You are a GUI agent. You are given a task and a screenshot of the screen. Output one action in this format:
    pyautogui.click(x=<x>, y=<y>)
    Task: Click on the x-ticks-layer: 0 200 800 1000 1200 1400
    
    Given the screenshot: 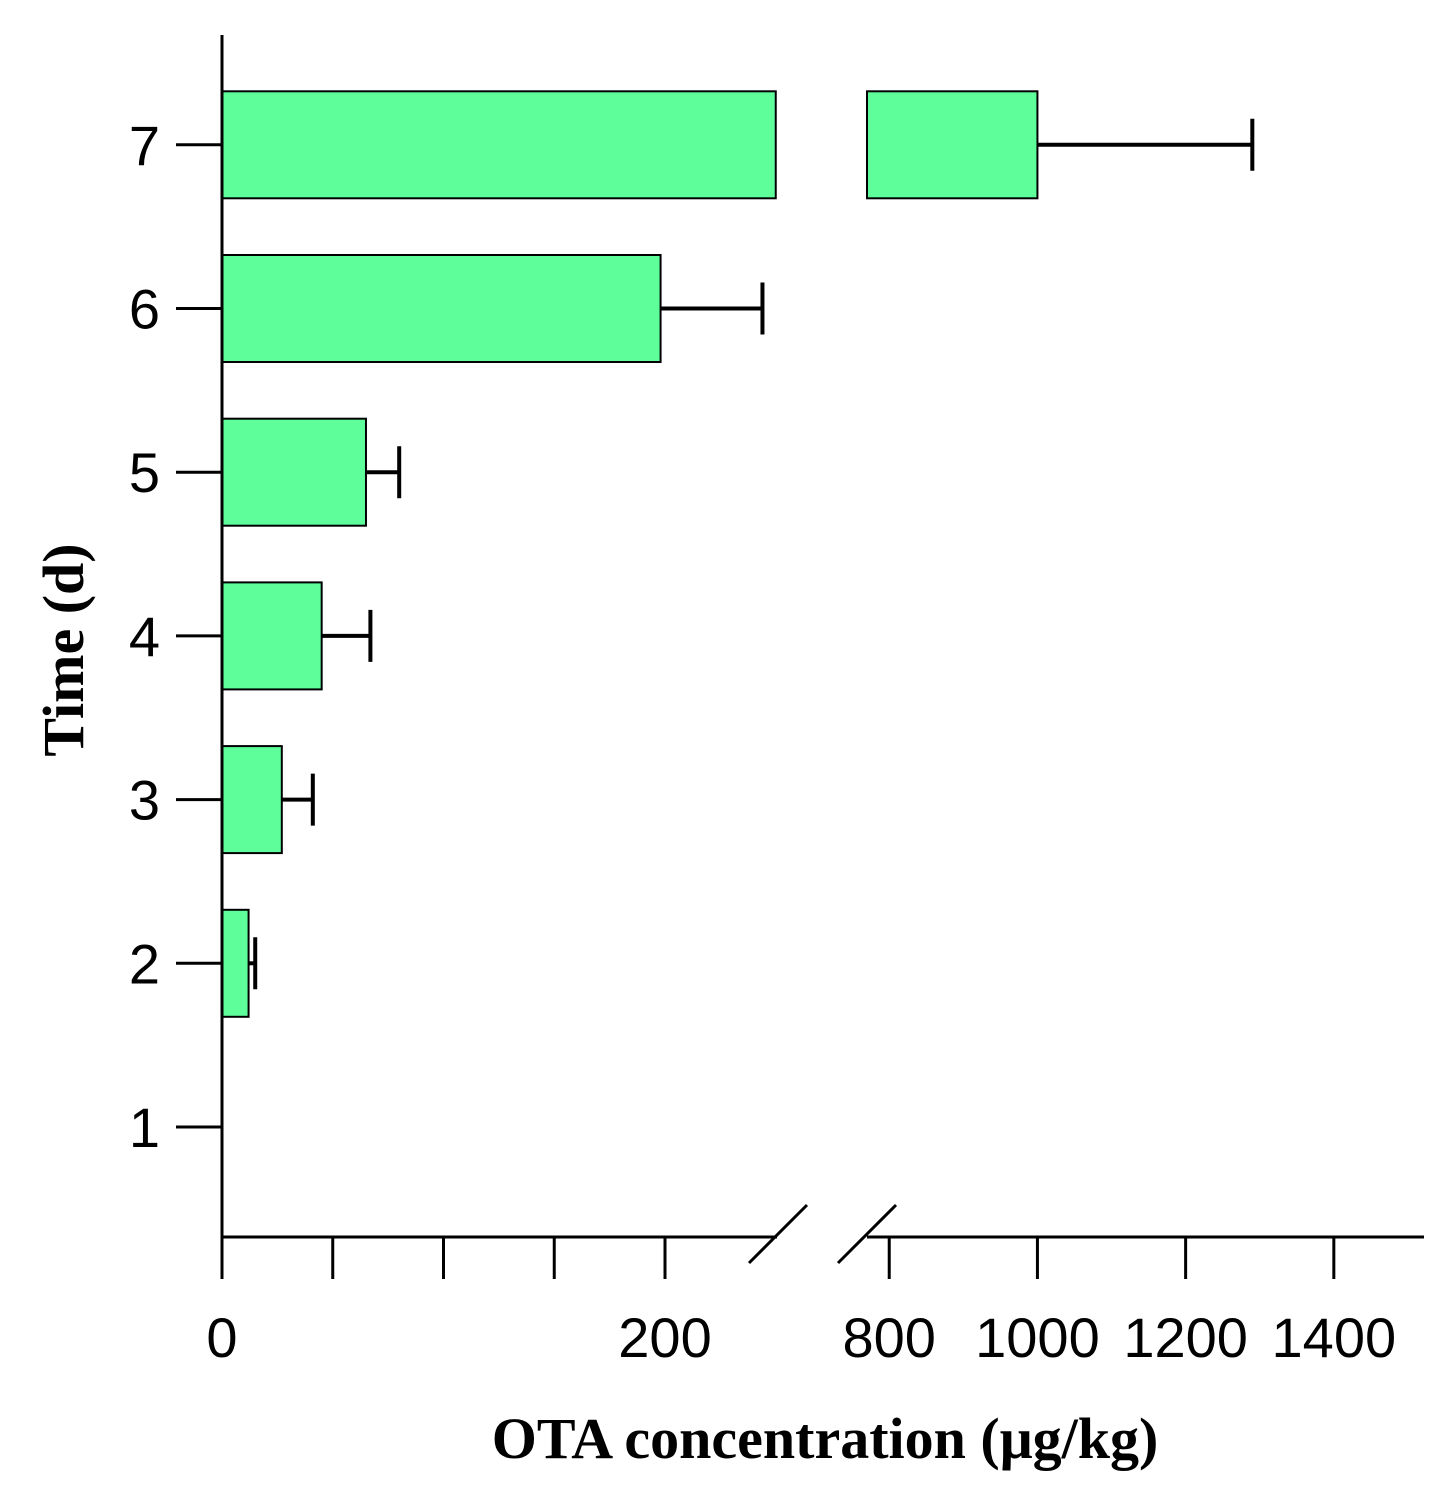 What is the action you would take?
    pyautogui.click(x=801, y=1303)
    